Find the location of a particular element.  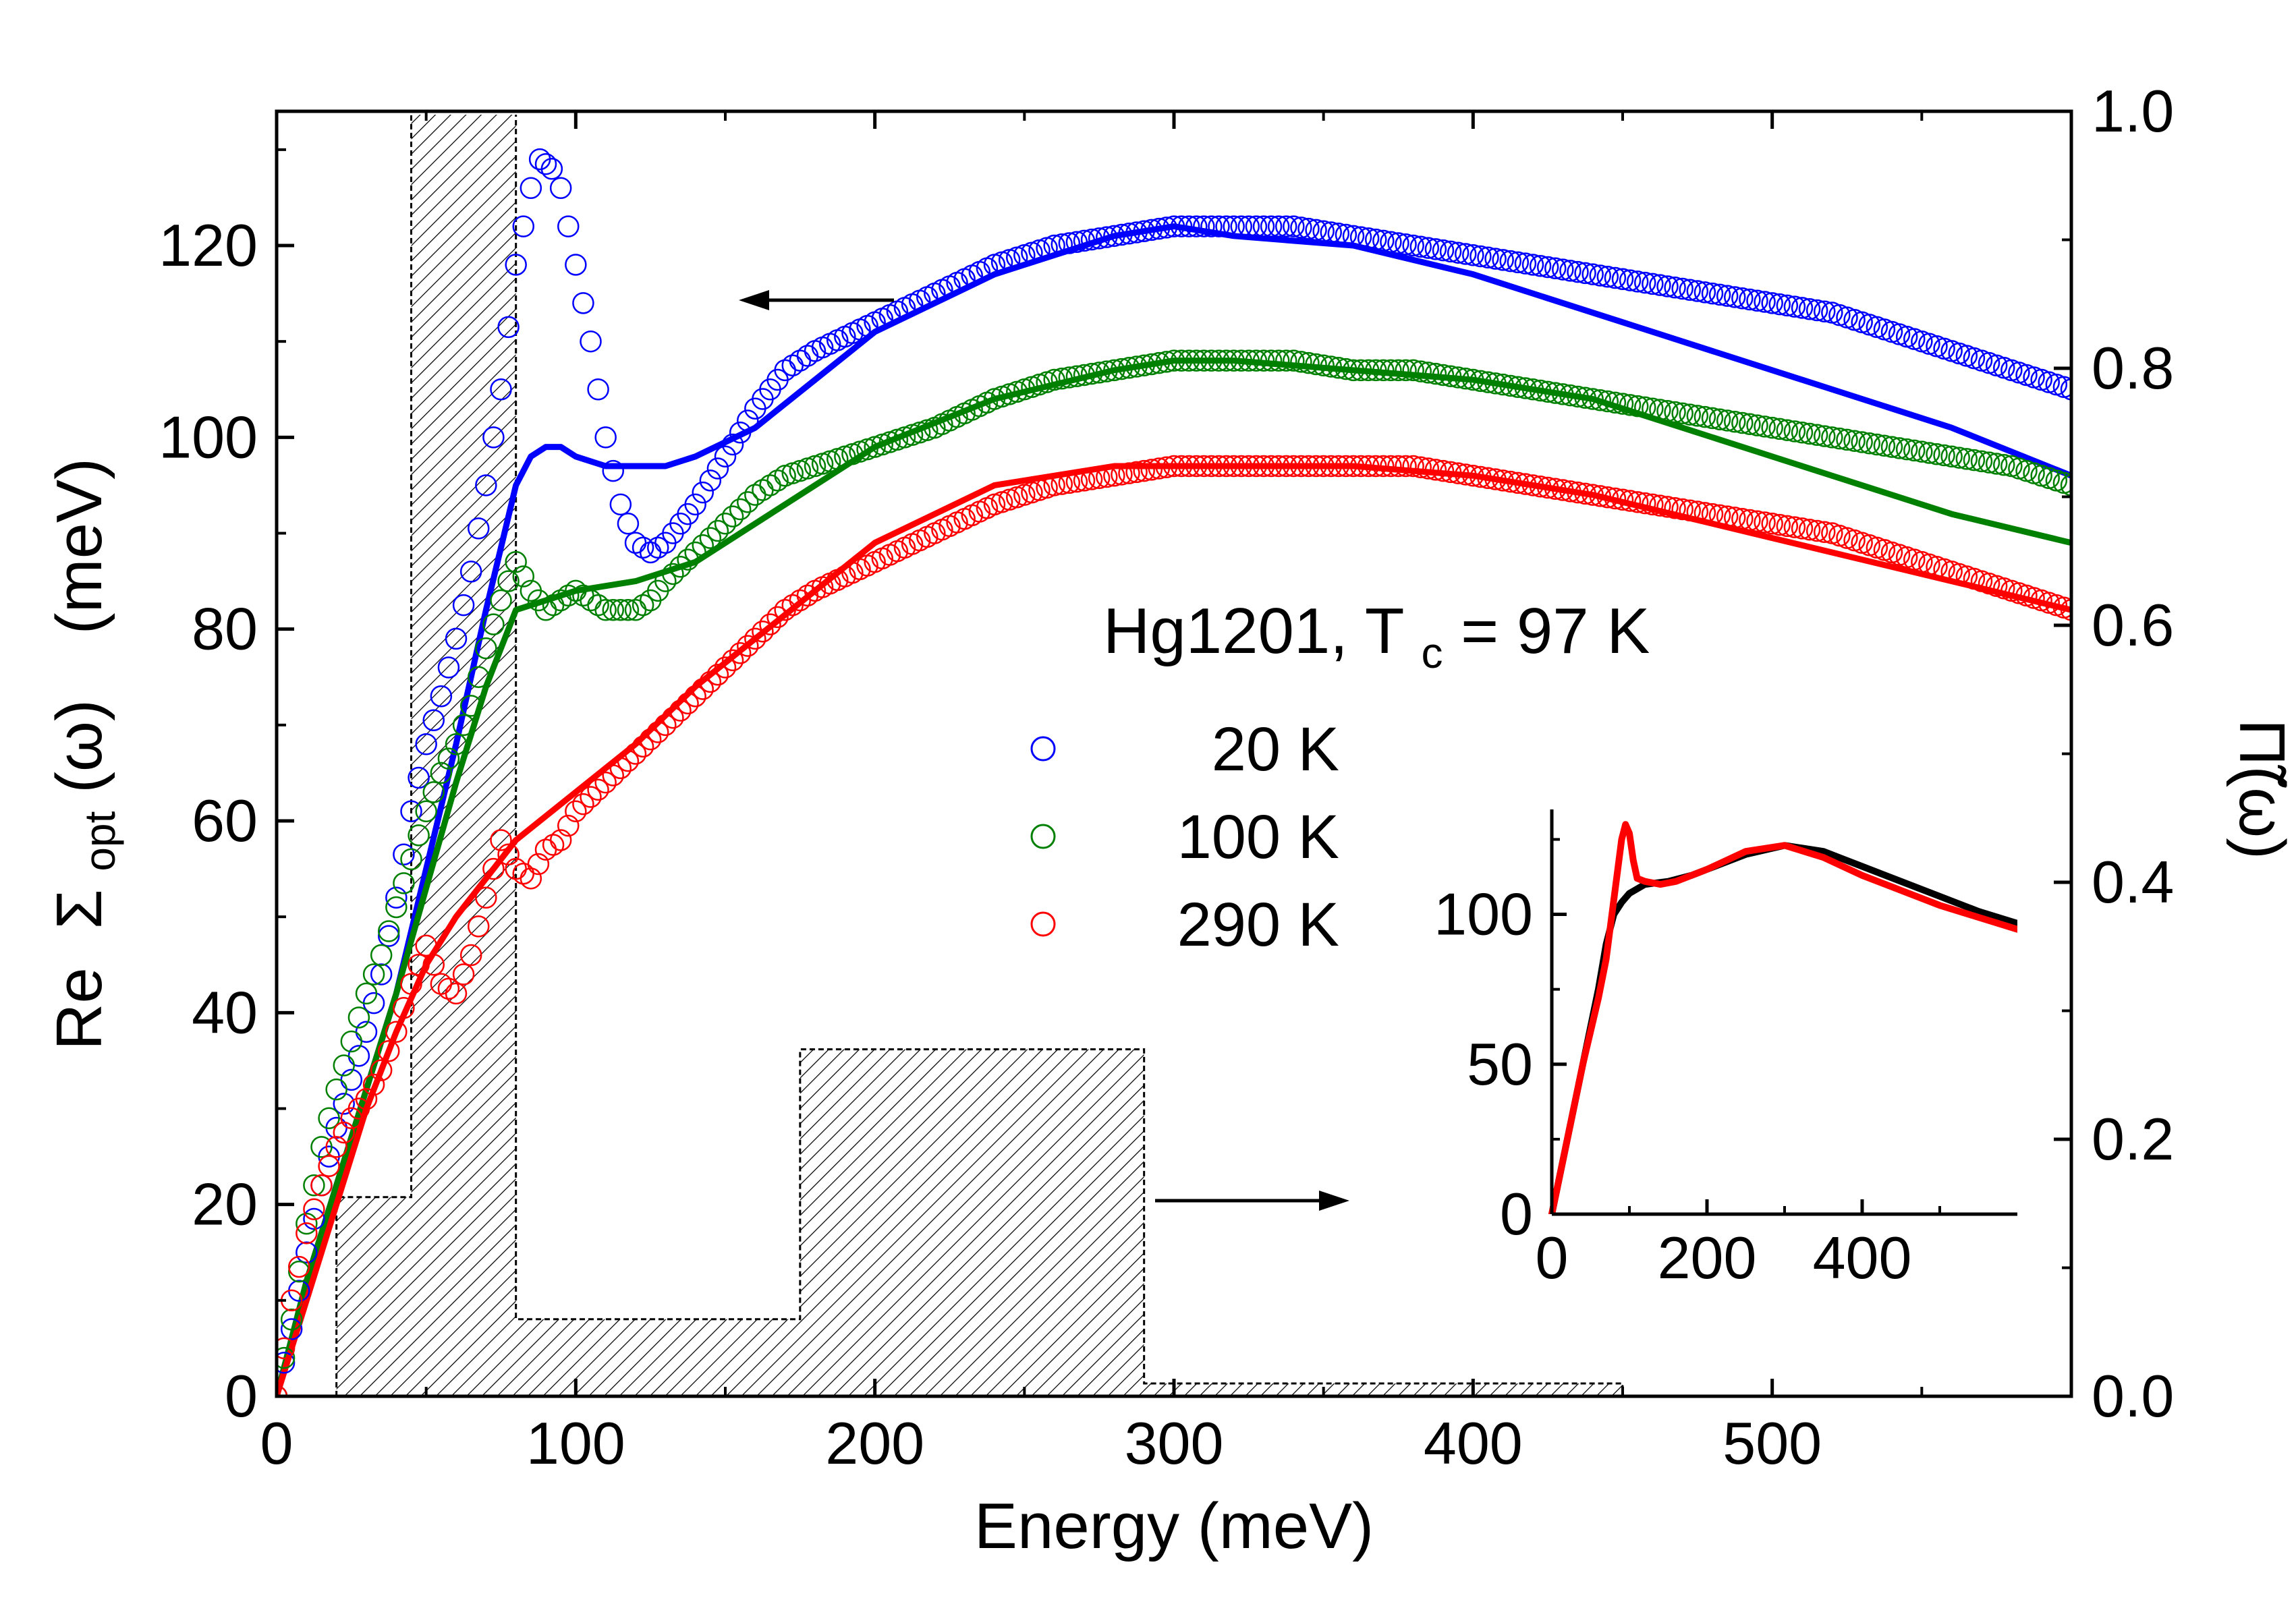

y-left-tick-label: 40 is located at coordinates (225, 1012).